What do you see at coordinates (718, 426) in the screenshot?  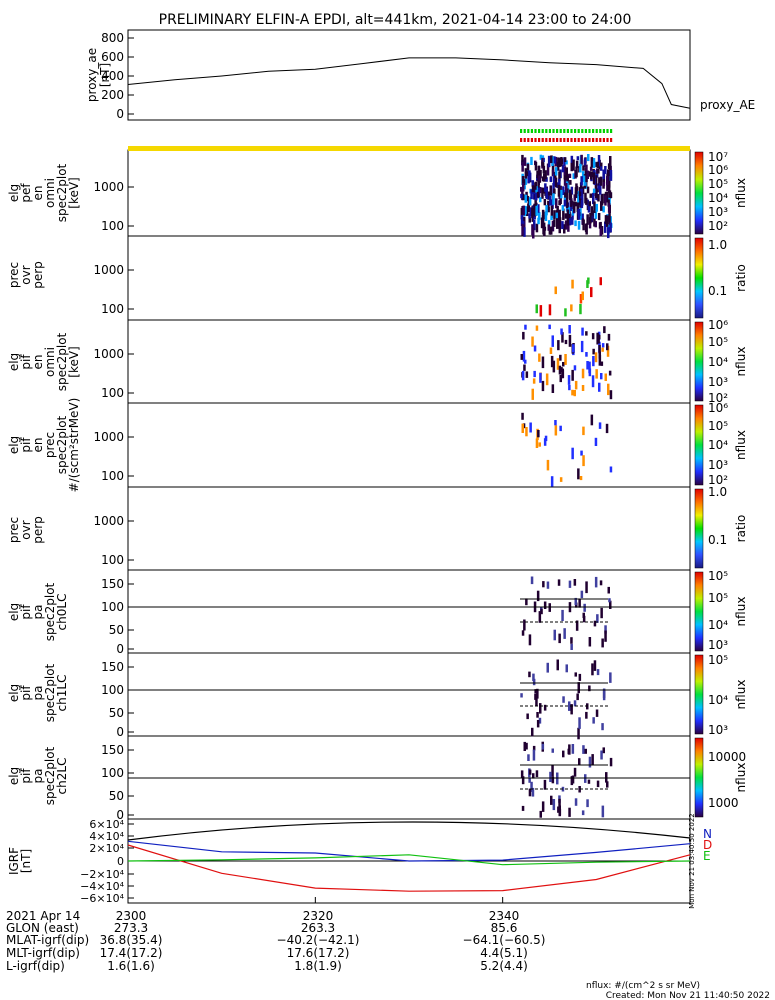 I see `colorbar-tick-label: 10⁵` at bounding box center [718, 426].